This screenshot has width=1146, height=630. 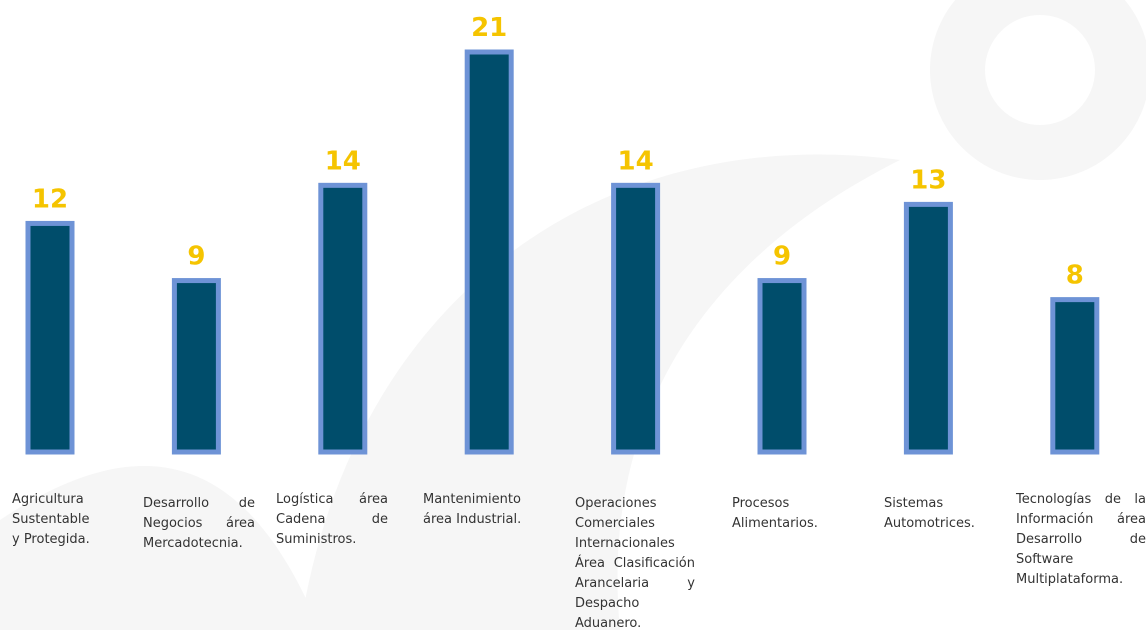 What do you see at coordinates (1075, 276) in the screenshot?
I see `value-label: 8` at bounding box center [1075, 276].